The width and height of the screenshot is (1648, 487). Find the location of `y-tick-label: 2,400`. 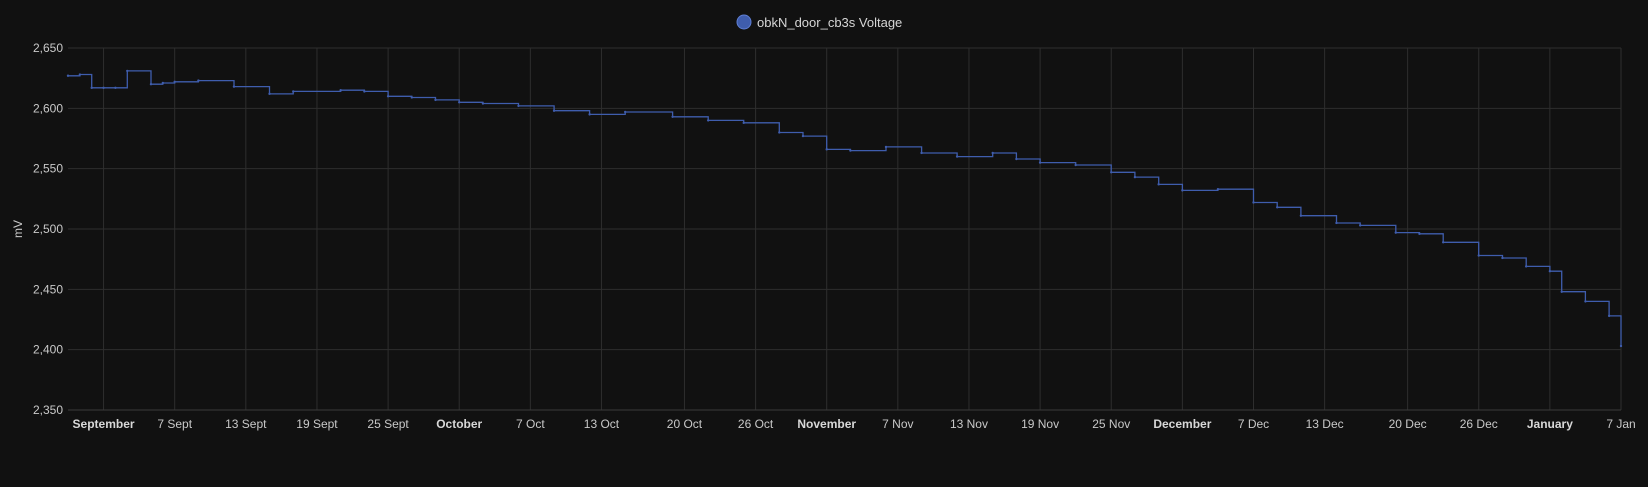

y-tick-label: 2,400 is located at coordinates (48, 350).